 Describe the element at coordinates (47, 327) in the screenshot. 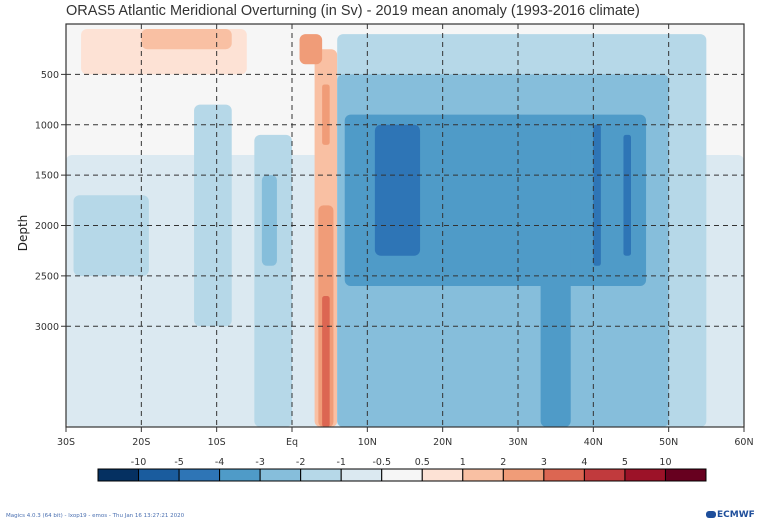

I see `y-tick-label: 3000` at that location.